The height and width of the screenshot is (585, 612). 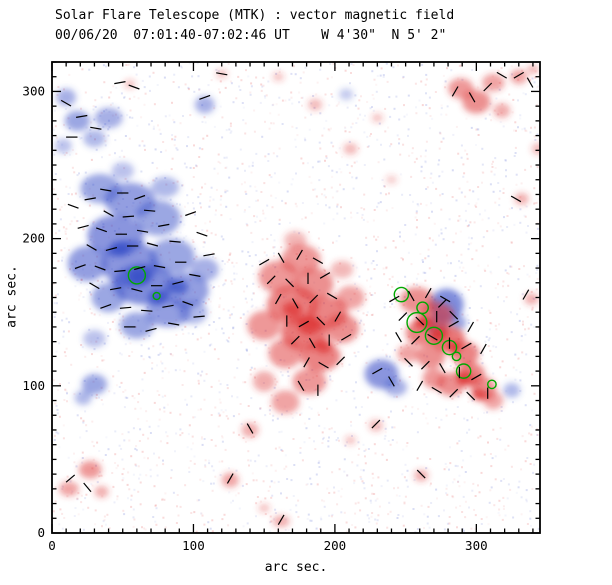 What do you see at coordinates (296, 567) in the screenshot?
I see `x-axis-label: arc sec.` at bounding box center [296, 567].